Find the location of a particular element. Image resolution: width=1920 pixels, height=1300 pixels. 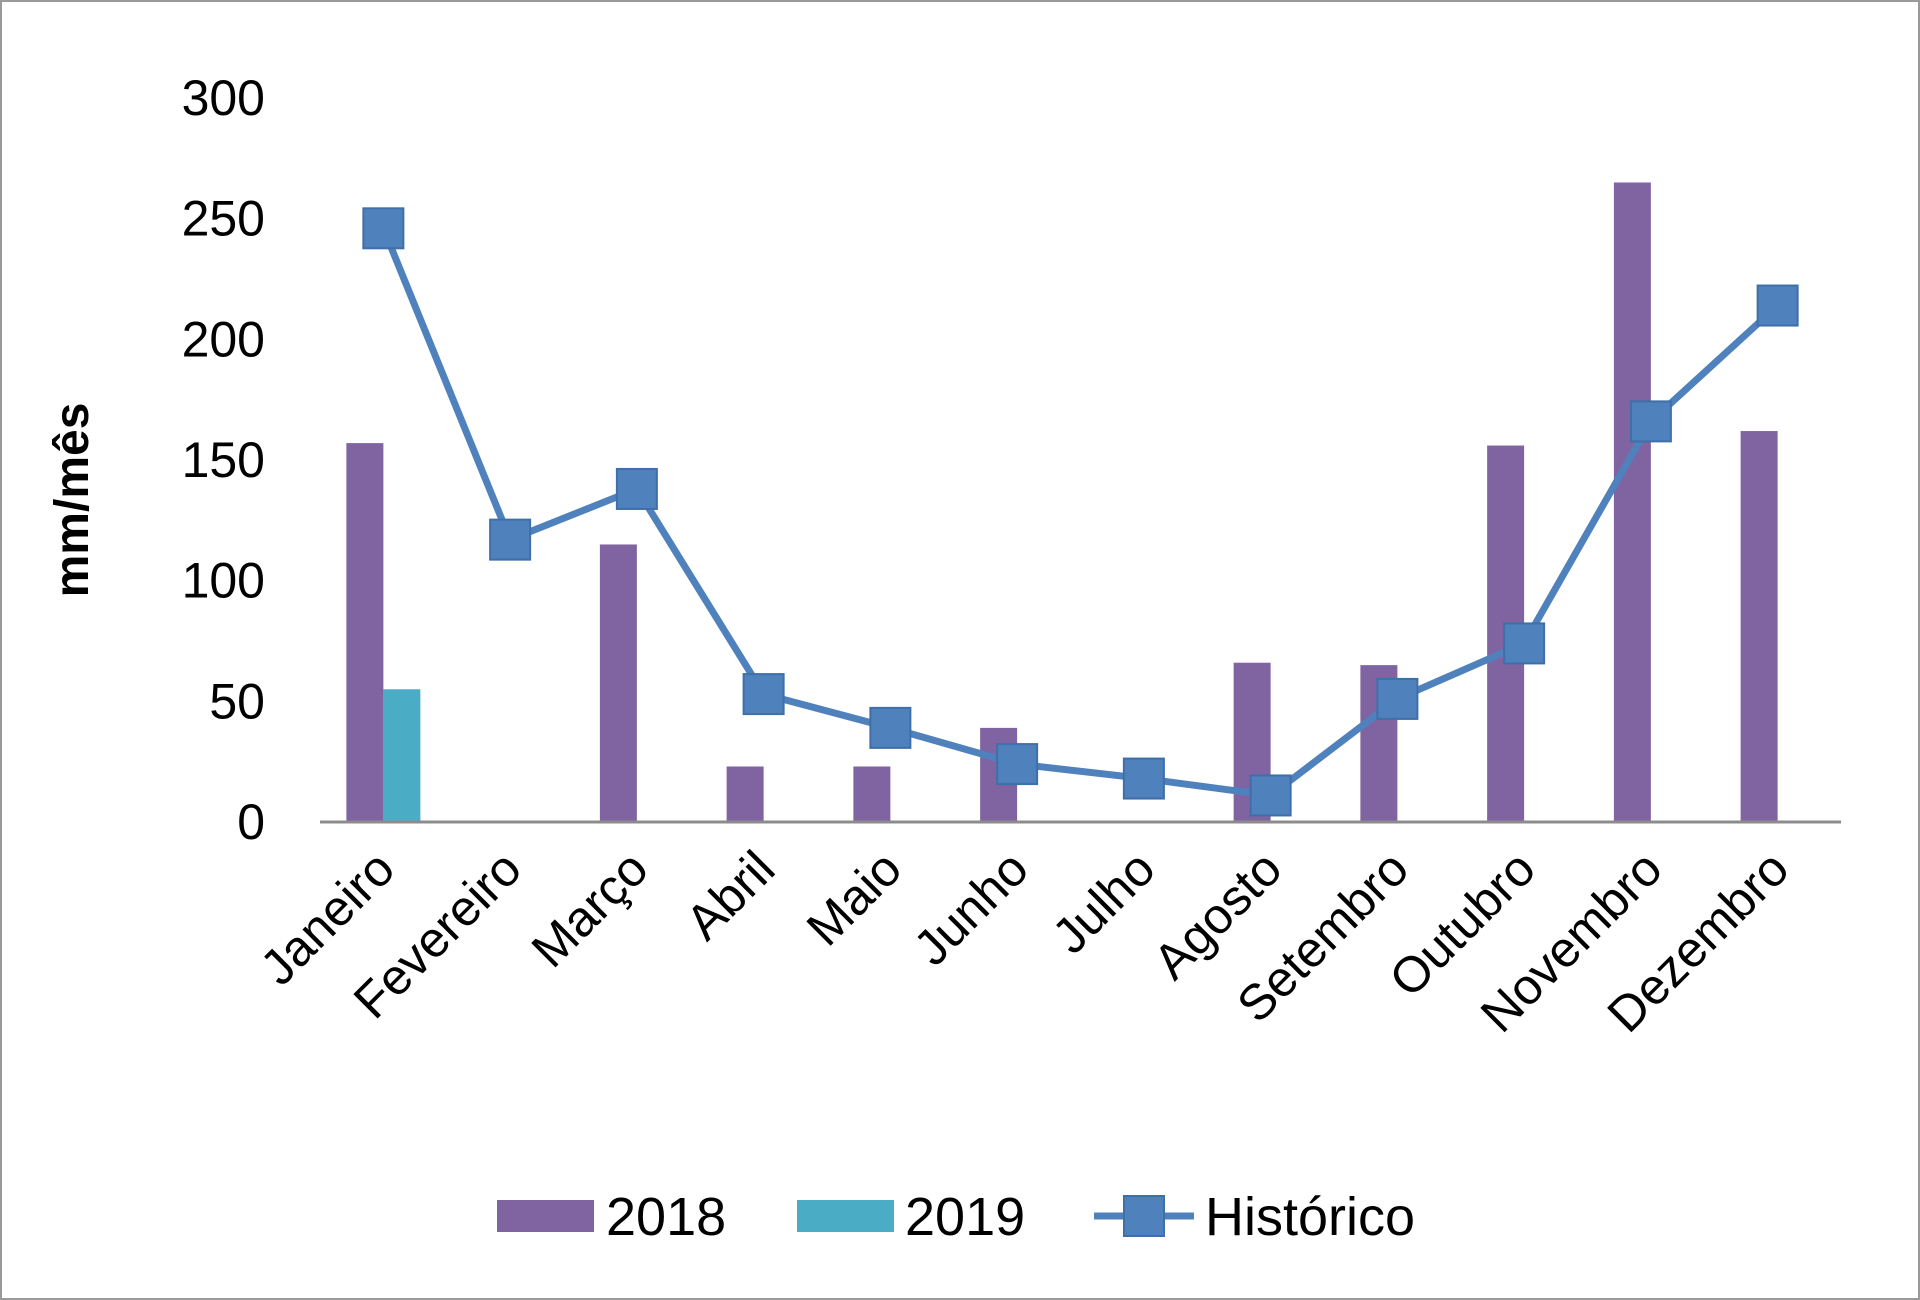

x-tick-label: Maio is located at coordinates (854, 898).